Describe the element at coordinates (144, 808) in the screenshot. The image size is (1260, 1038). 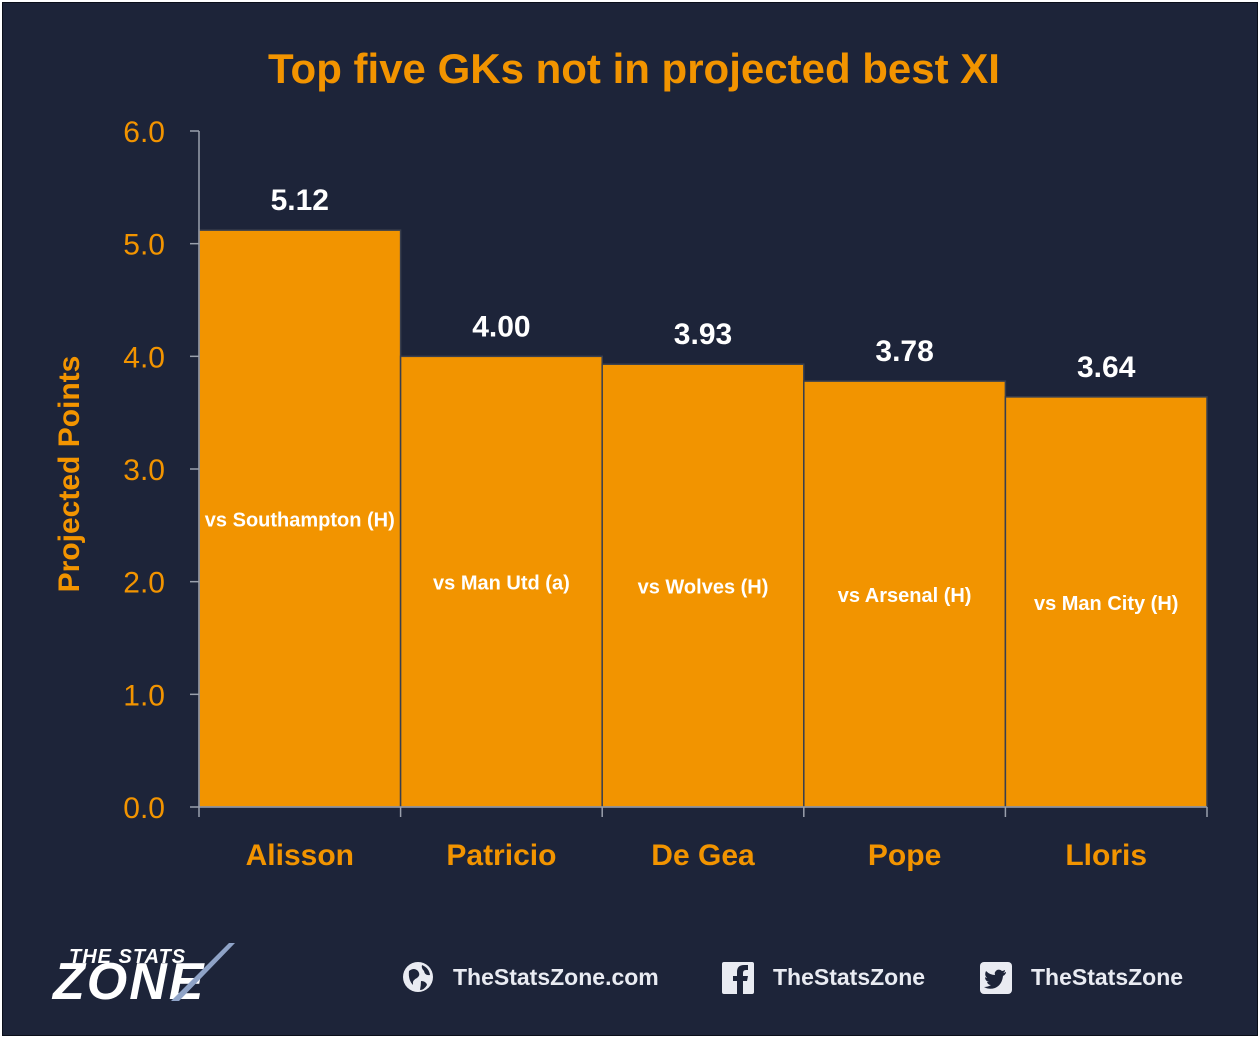
I see `y-tick-label: 0.0` at that location.